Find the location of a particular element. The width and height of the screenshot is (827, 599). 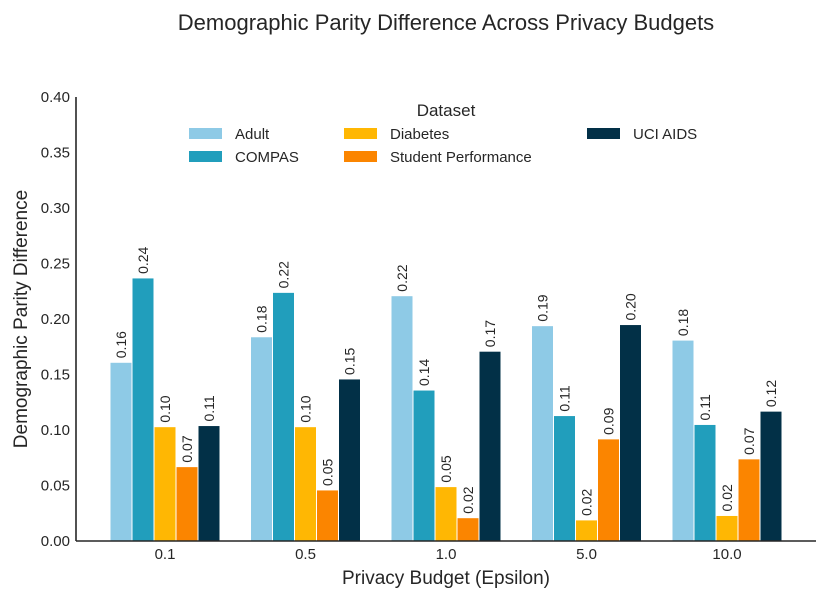

y-tick-label: 0.40 is located at coordinates (55, 97).